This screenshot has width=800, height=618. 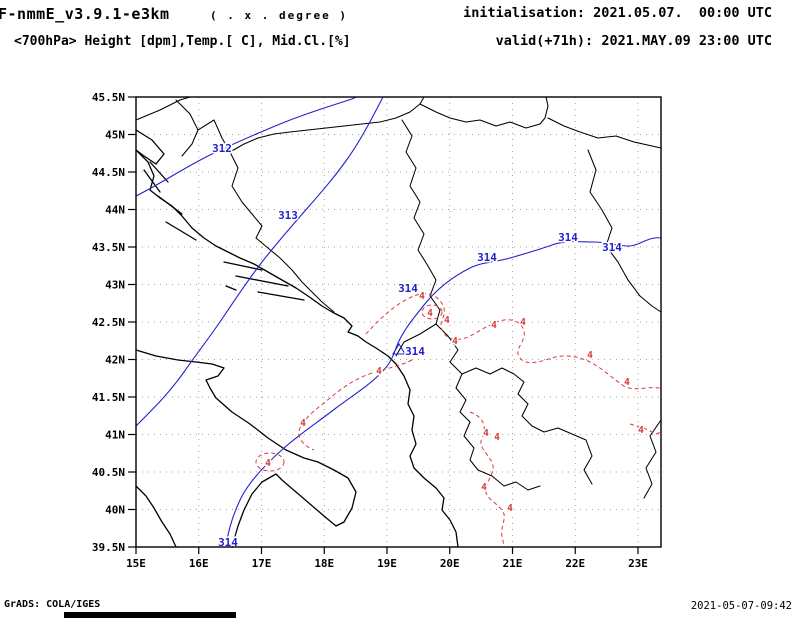 What do you see at coordinates (108, 97) in the screenshot?
I see `y-tick-label: 45.5N` at bounding box center [108, 97].